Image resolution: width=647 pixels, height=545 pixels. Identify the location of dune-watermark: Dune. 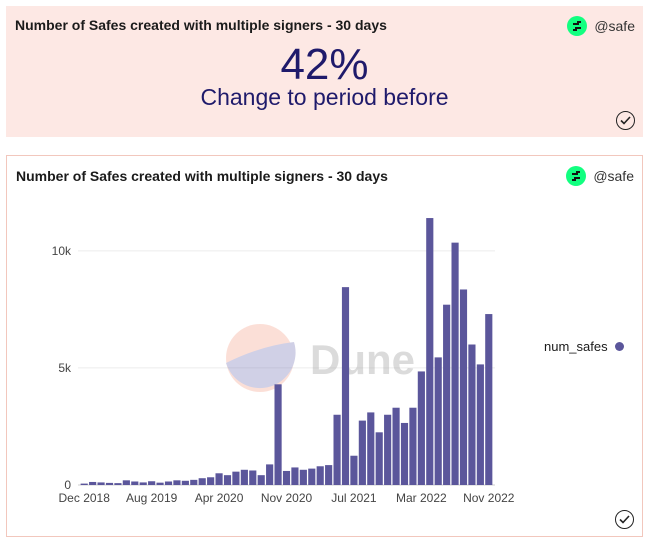
(320, 358).